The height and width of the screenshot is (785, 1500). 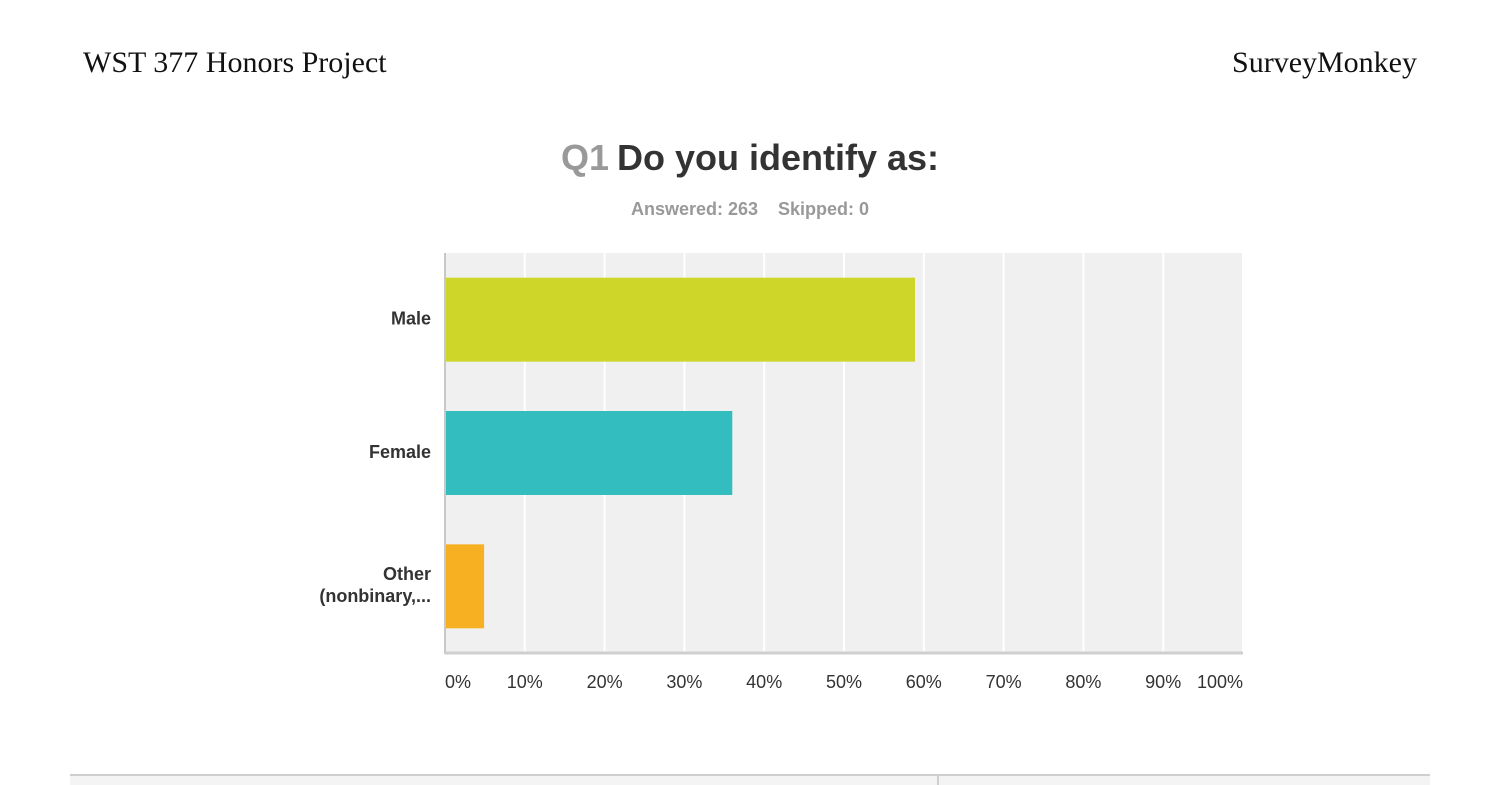 I want to click on x-tick-label: 20%, so click(x=605, y=682).